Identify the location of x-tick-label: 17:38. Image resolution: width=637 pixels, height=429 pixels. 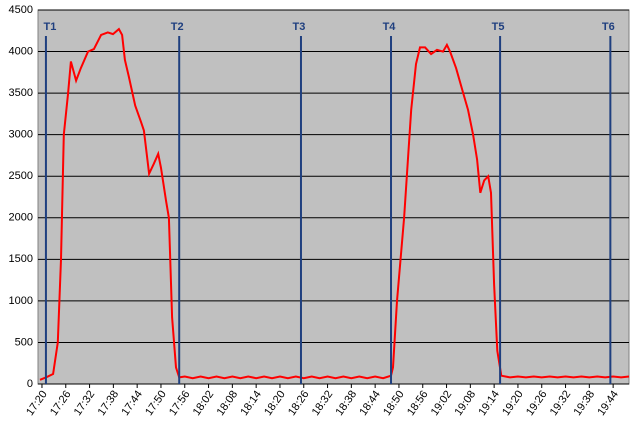
(109, 403).